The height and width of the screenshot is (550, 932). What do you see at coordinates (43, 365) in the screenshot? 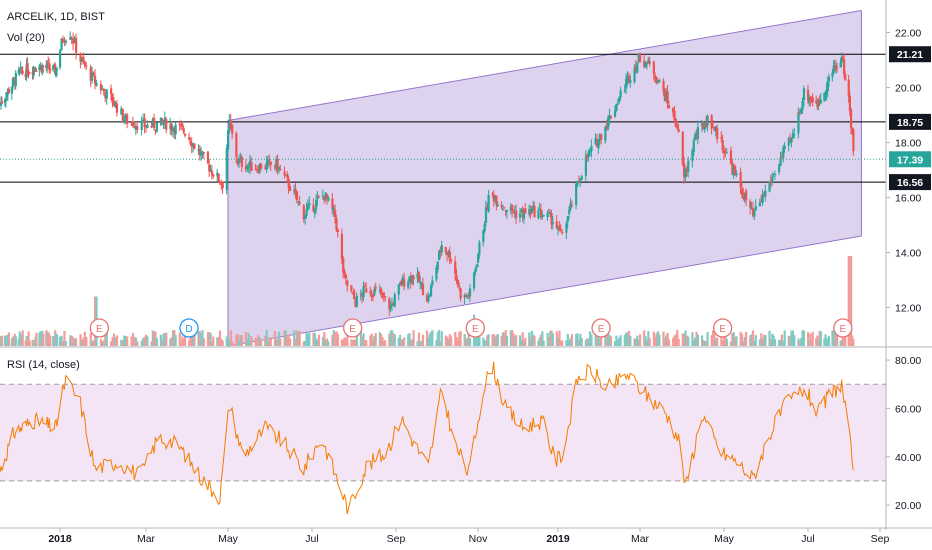
I see `rsi-label: RSI (14, close)` at bounding box center [43, 365].